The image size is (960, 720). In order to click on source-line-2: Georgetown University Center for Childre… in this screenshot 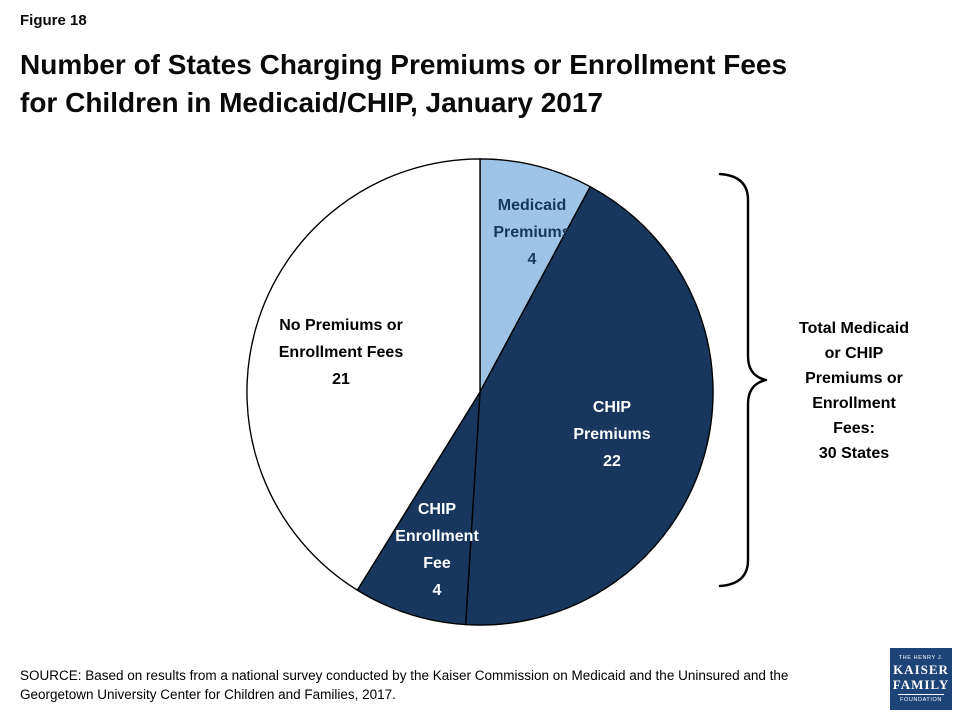, I will do `click(208, 694)`.